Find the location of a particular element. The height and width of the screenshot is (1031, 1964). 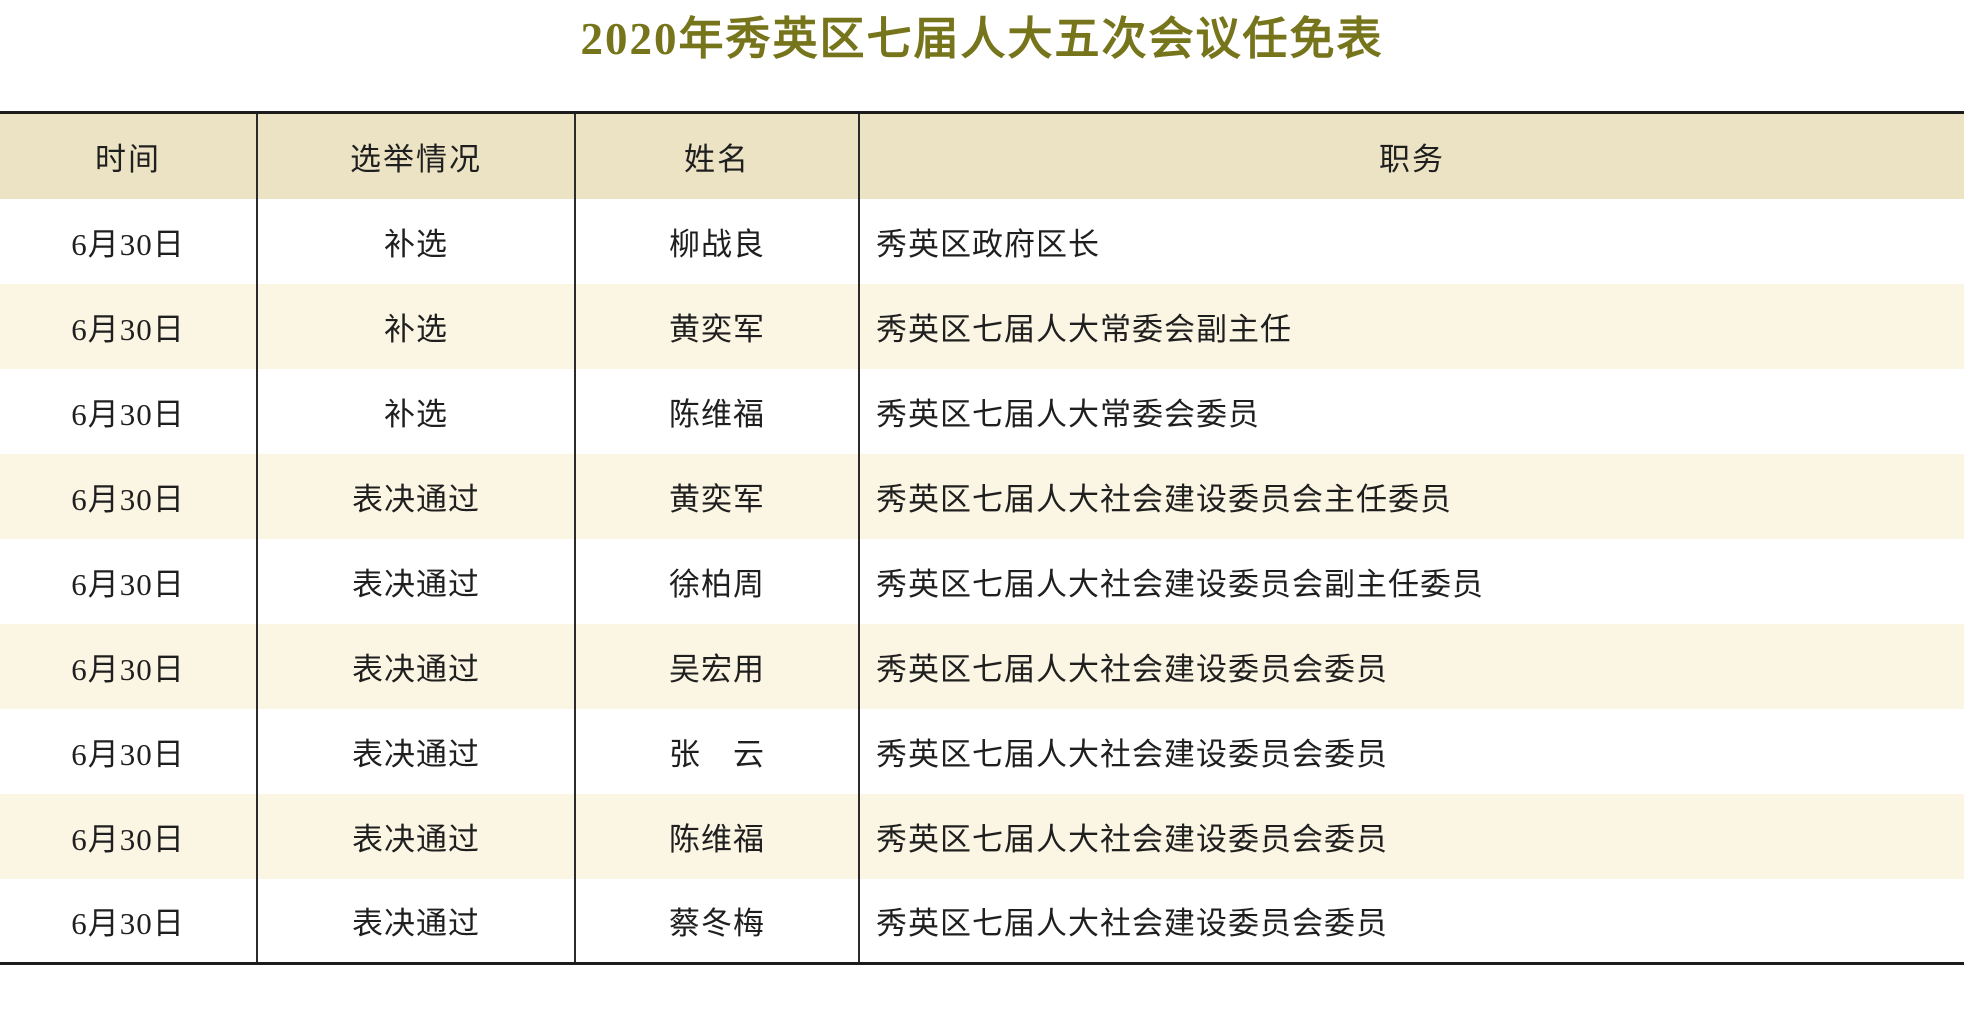

cell-name: 柳战良 is located at coordinates (717, 241).